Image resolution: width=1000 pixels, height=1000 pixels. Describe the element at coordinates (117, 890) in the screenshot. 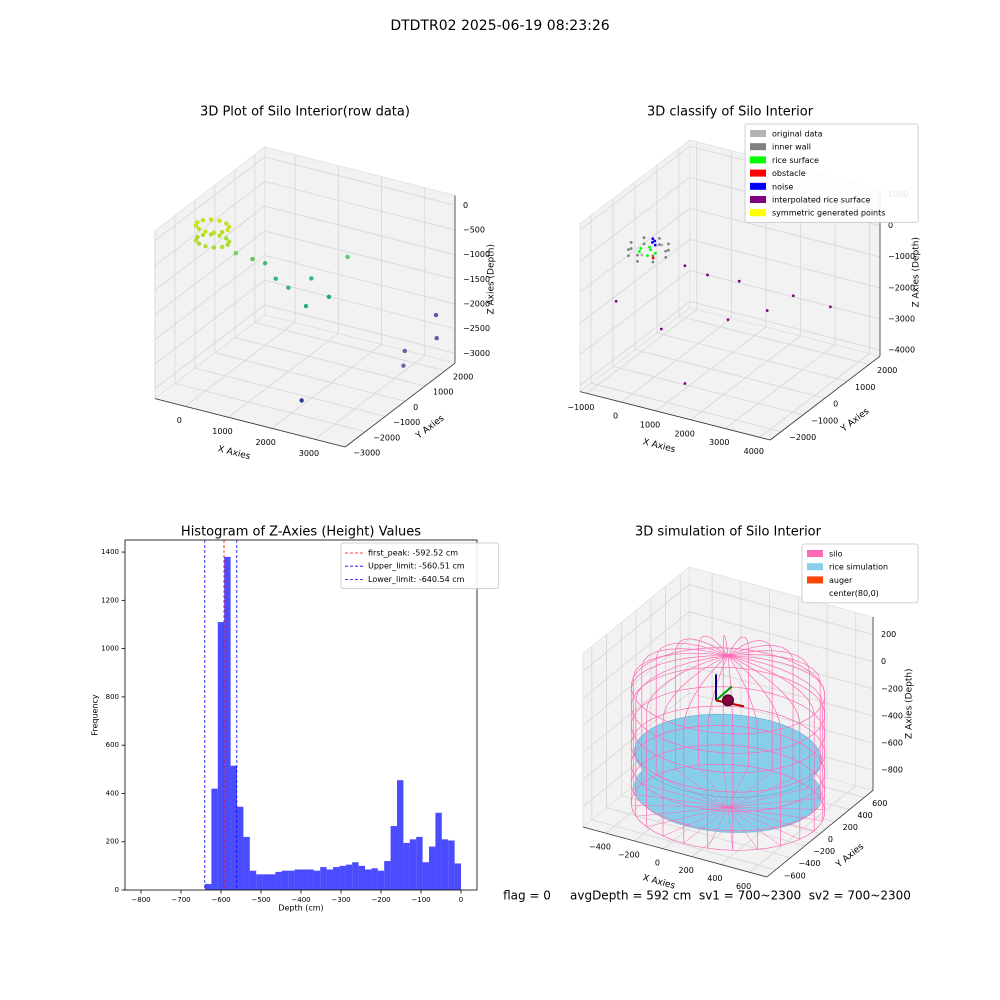

I see `y-tick-label: 0` at that location.